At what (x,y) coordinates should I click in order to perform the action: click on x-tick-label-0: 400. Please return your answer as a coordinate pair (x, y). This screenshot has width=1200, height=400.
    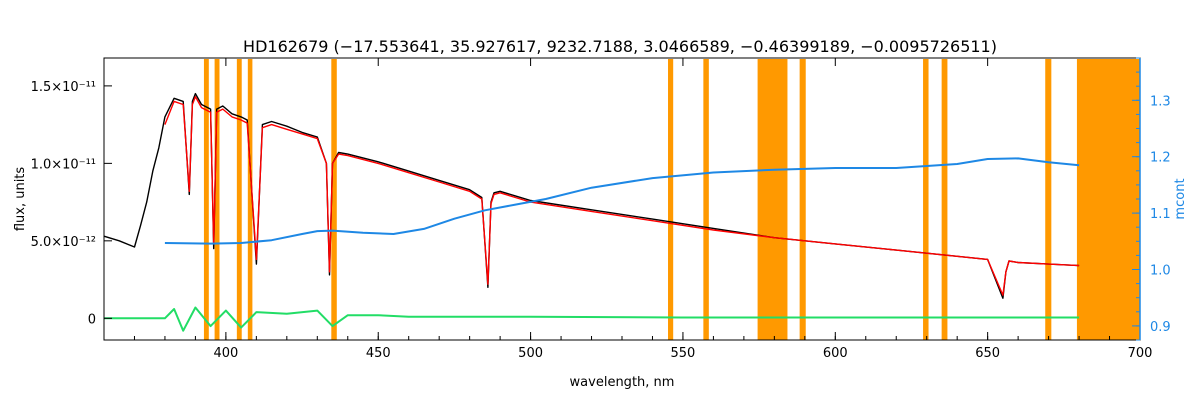
    Looking at the image, I should click on (225, 353).